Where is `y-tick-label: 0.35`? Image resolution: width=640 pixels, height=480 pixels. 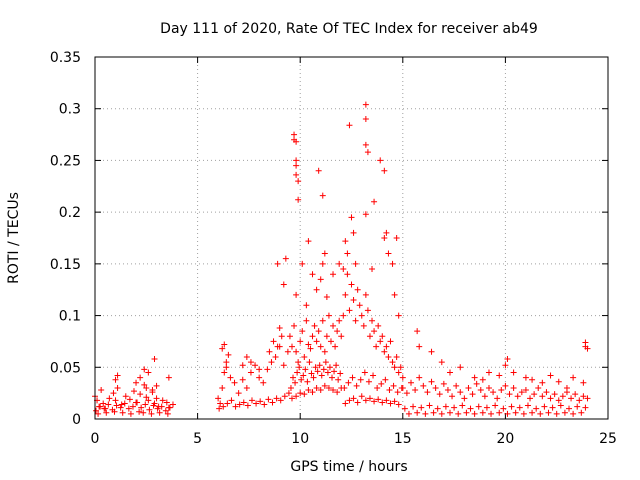
y-tick-label: 0.35 is located at coordinates (65, 58).